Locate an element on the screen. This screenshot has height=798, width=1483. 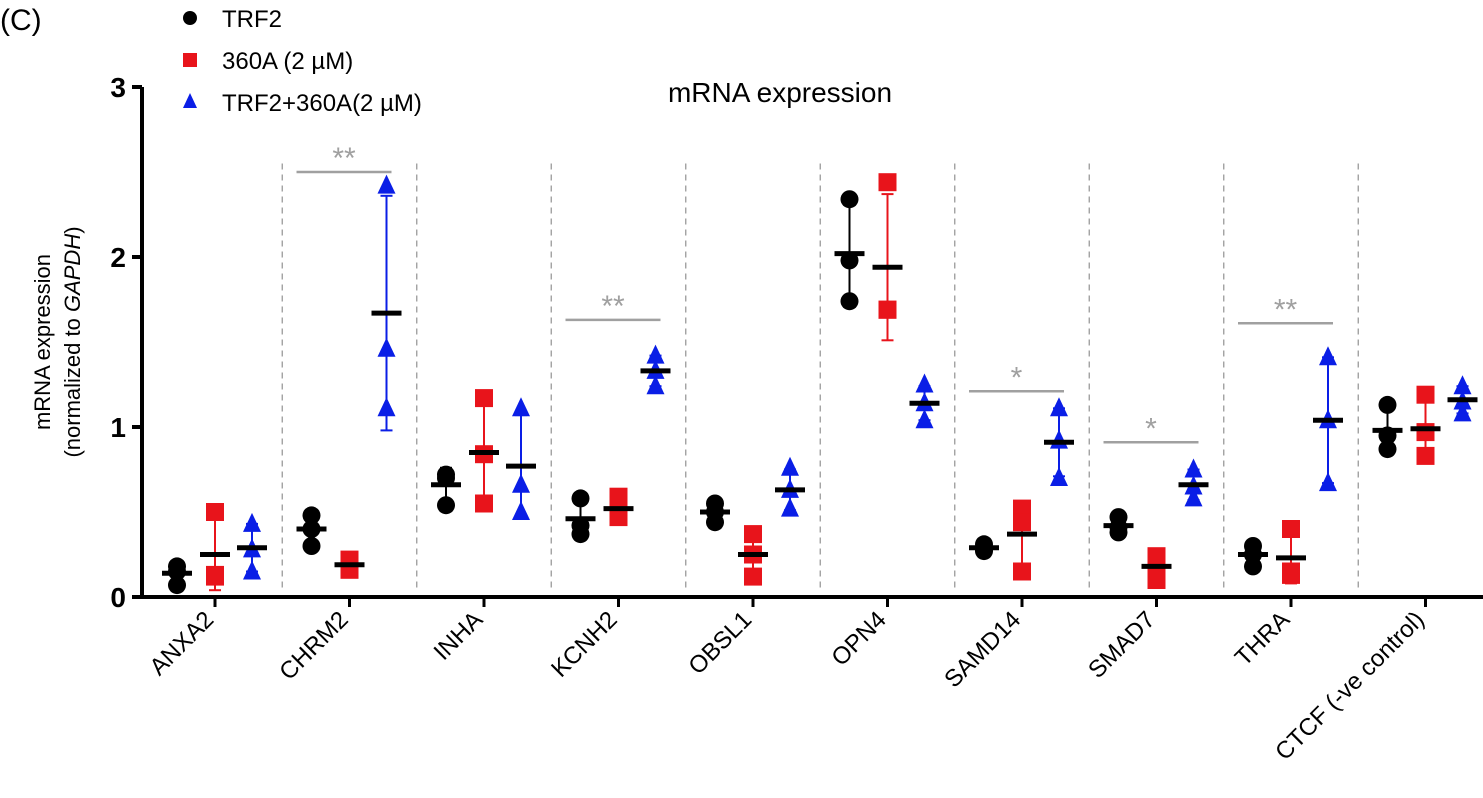
y-tick-label: 3 is located at coordinates (118, 87).